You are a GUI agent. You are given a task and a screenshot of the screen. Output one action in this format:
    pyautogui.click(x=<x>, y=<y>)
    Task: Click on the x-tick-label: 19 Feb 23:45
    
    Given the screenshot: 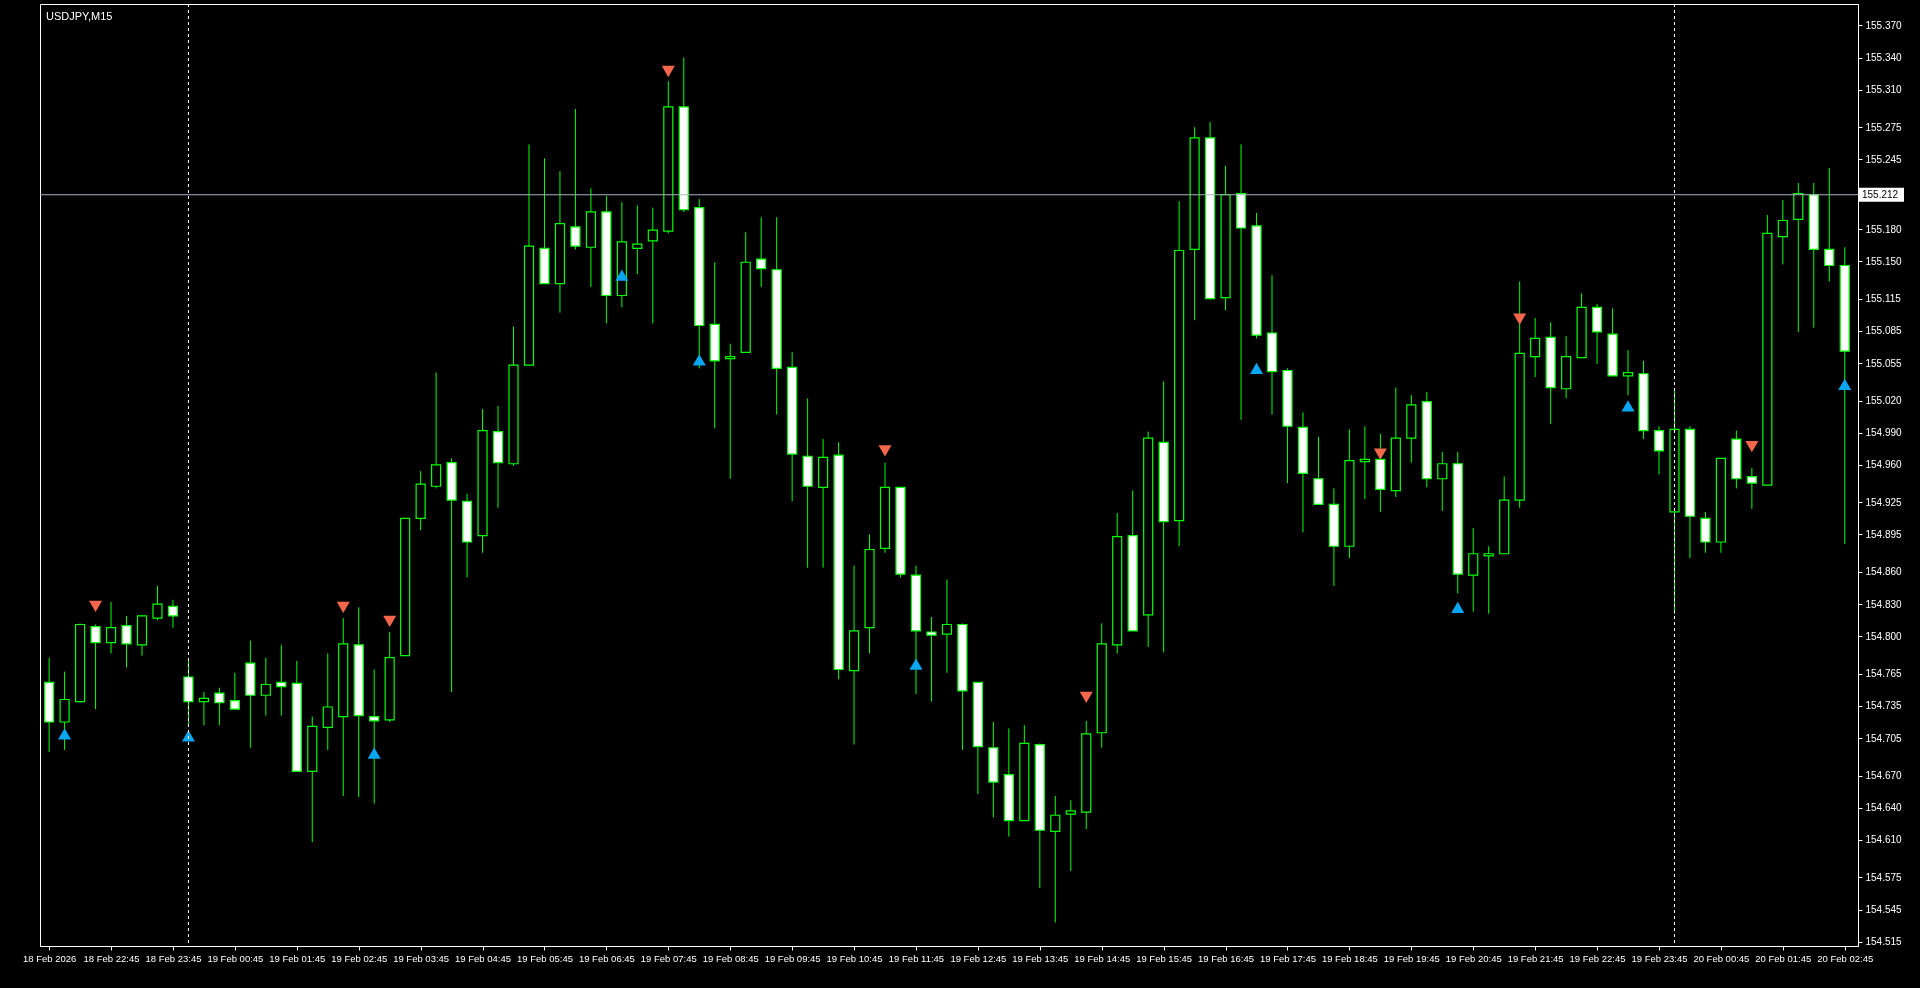 What is the action you would take?
    pyautogui.click(x=1659, y=958)
    